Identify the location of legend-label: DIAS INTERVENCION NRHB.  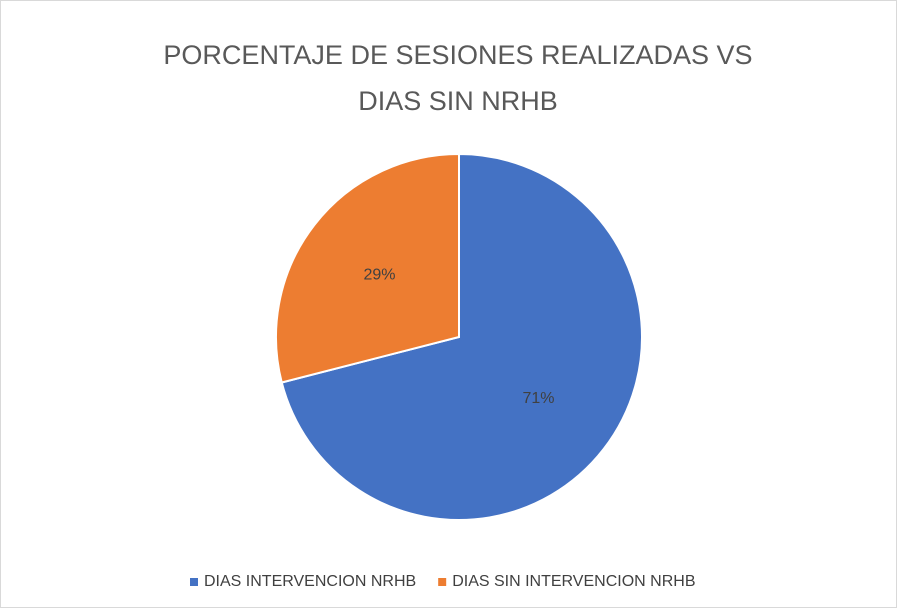
(310, 581).